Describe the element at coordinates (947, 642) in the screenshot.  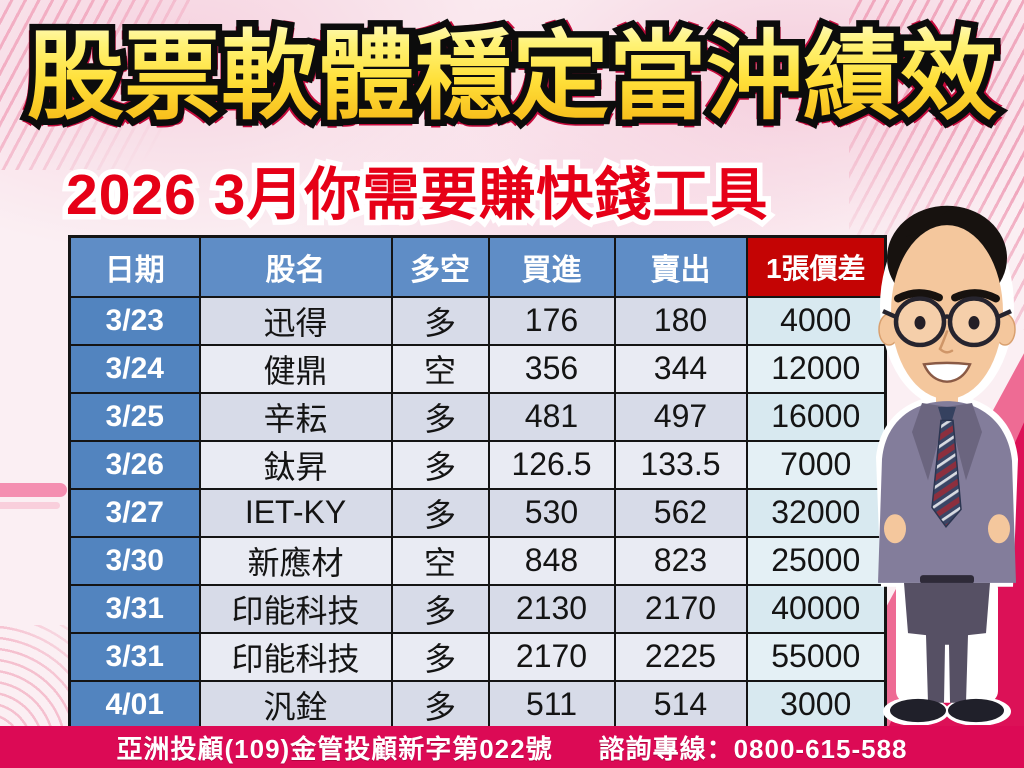
I see `pants` at that location.